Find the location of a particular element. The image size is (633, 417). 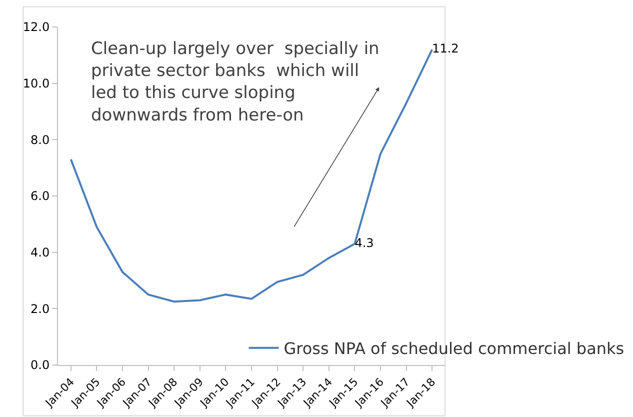

y-tick-label: 8.0 is located at coordinates (40, 139).